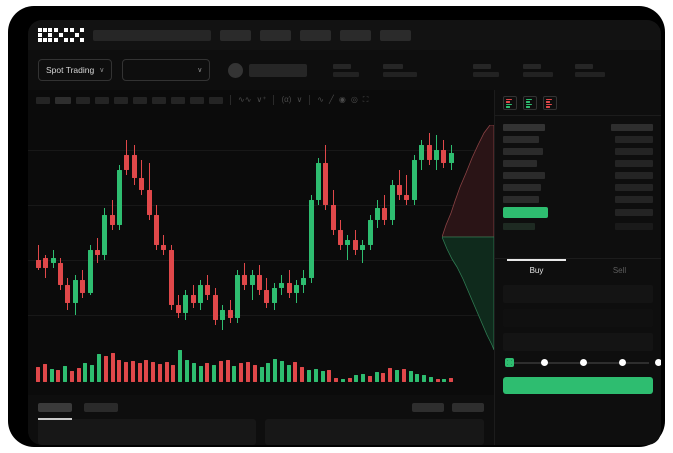 The width and height of the screenshot is (673, 453). Describe the element at coordinates (331, 99) in the screenshot. I see `measure-icon: ╱` at that location.